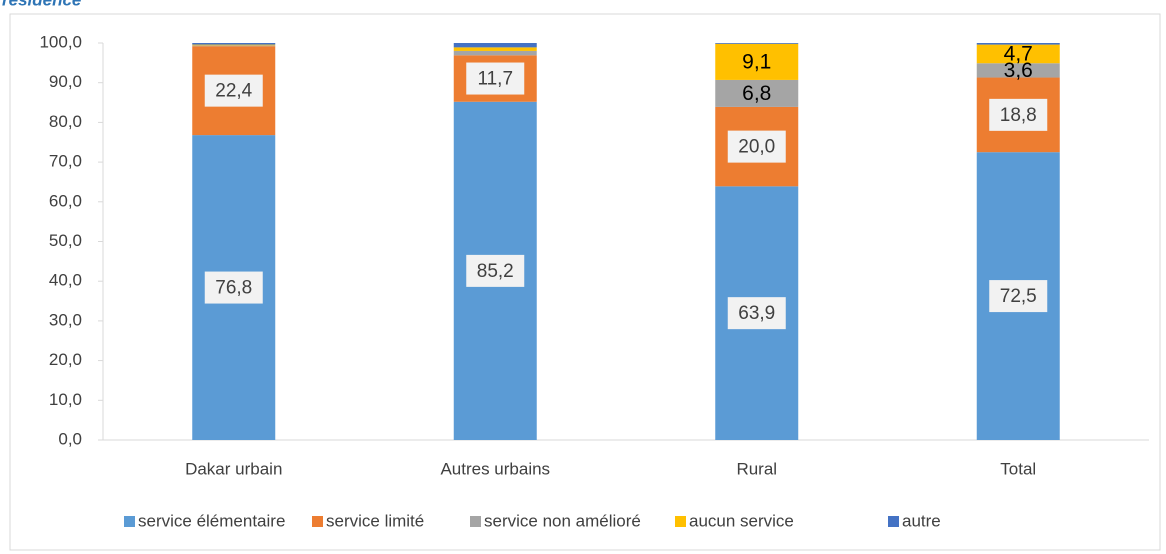  I want to click on y-tick-label: 60,0, so click(65, 200).